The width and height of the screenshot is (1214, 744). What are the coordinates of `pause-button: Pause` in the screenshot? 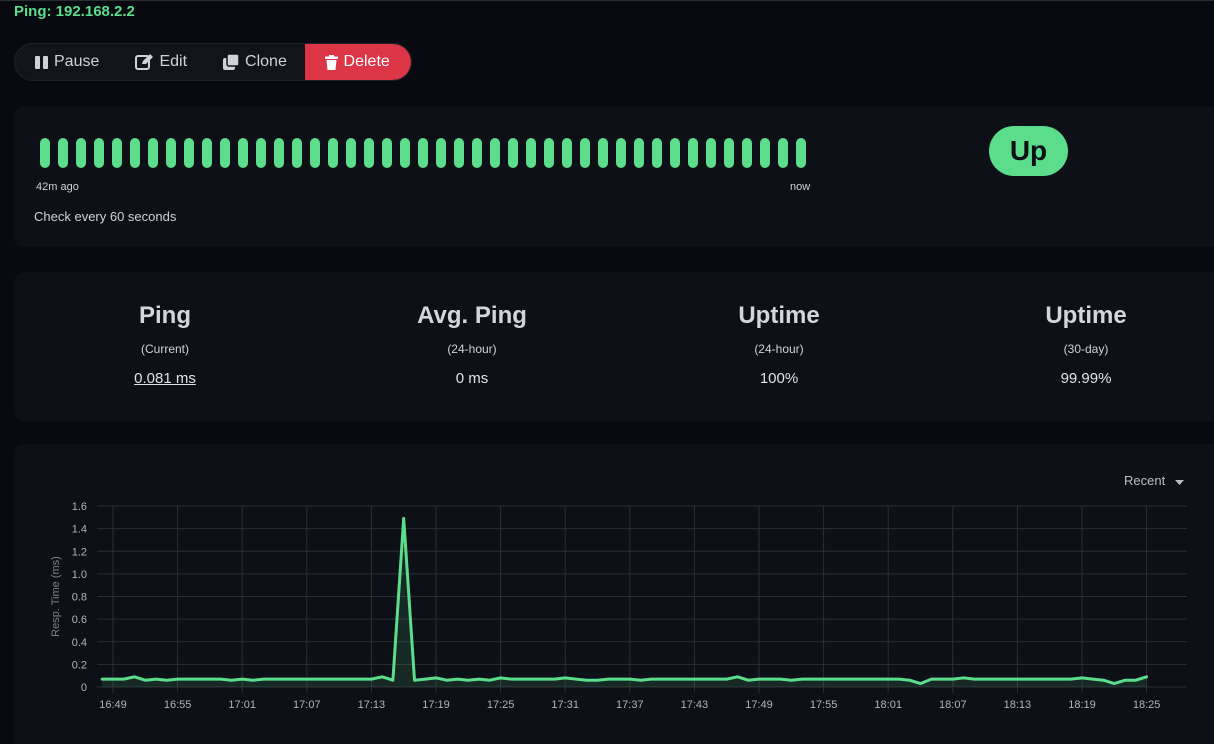 It's located at (66, 62).